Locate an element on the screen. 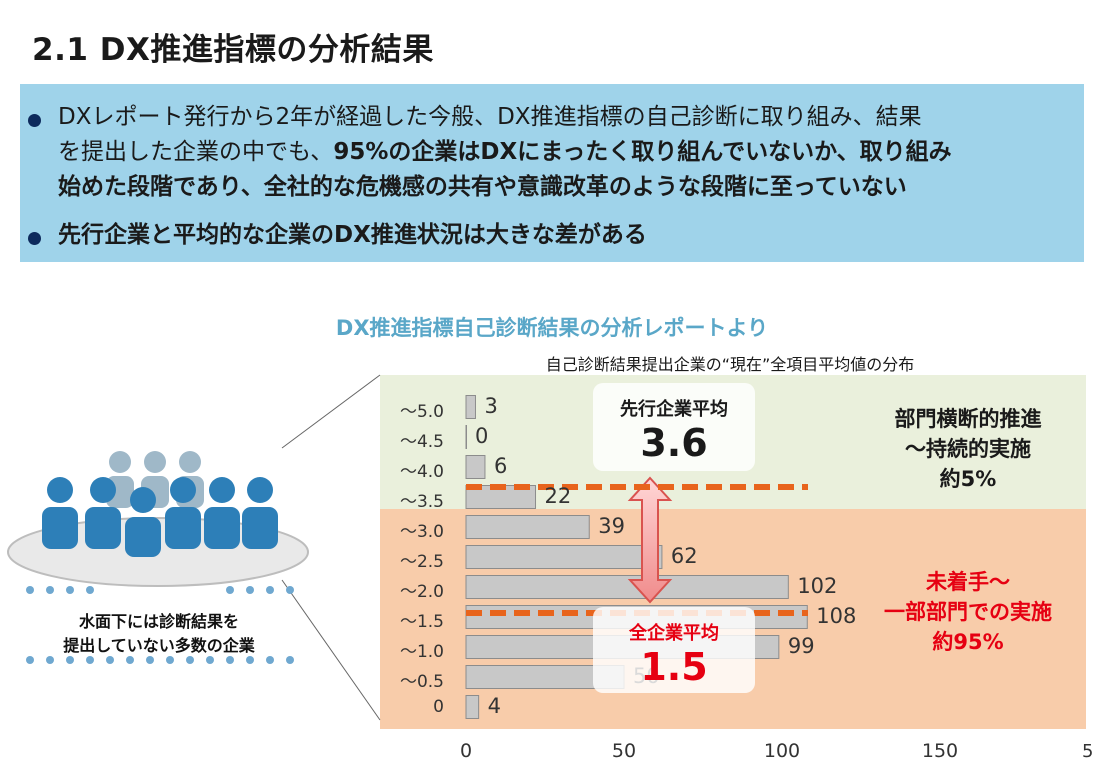 This screenshot has width=1104, height=767. bar-value-label: 22 is located at coordinates (558, 496).